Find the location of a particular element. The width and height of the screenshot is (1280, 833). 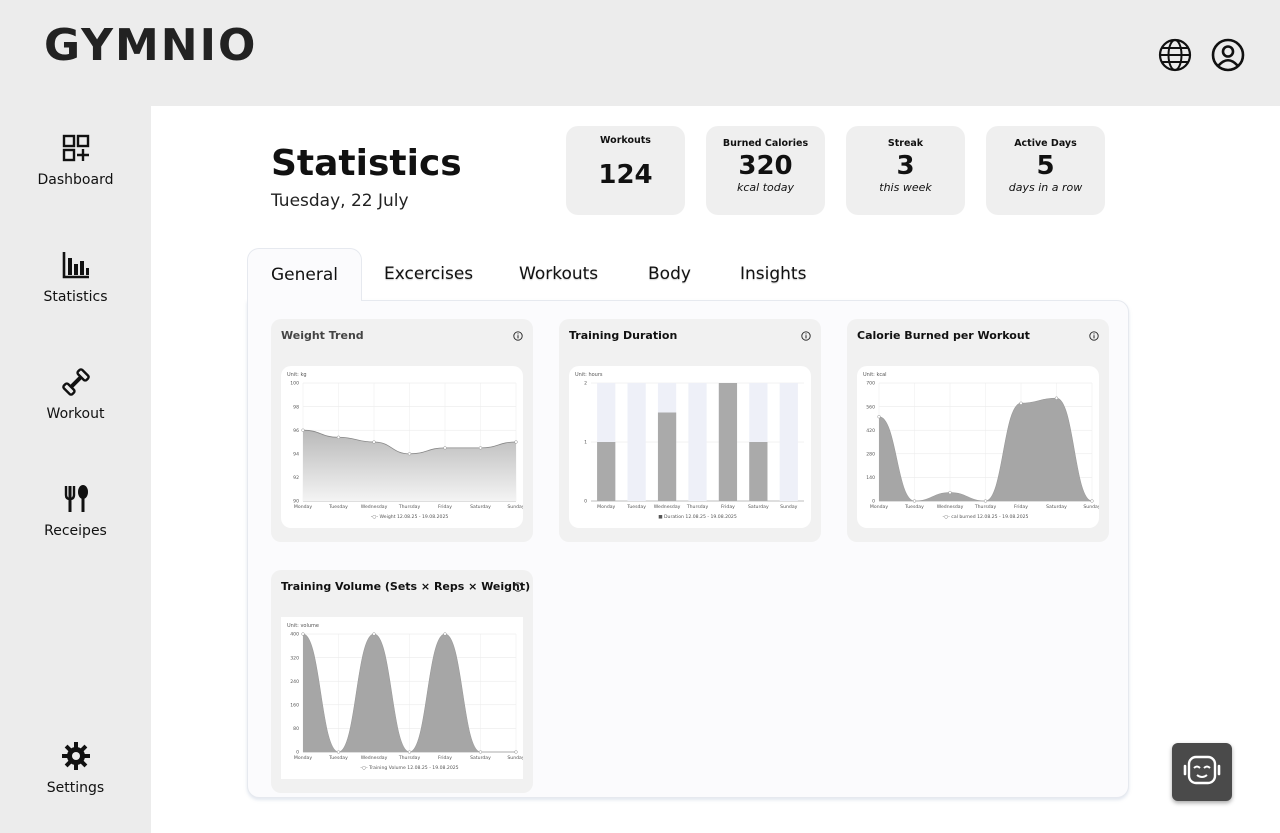

y-tick-label: 80 is located at coordinates (296, 729).